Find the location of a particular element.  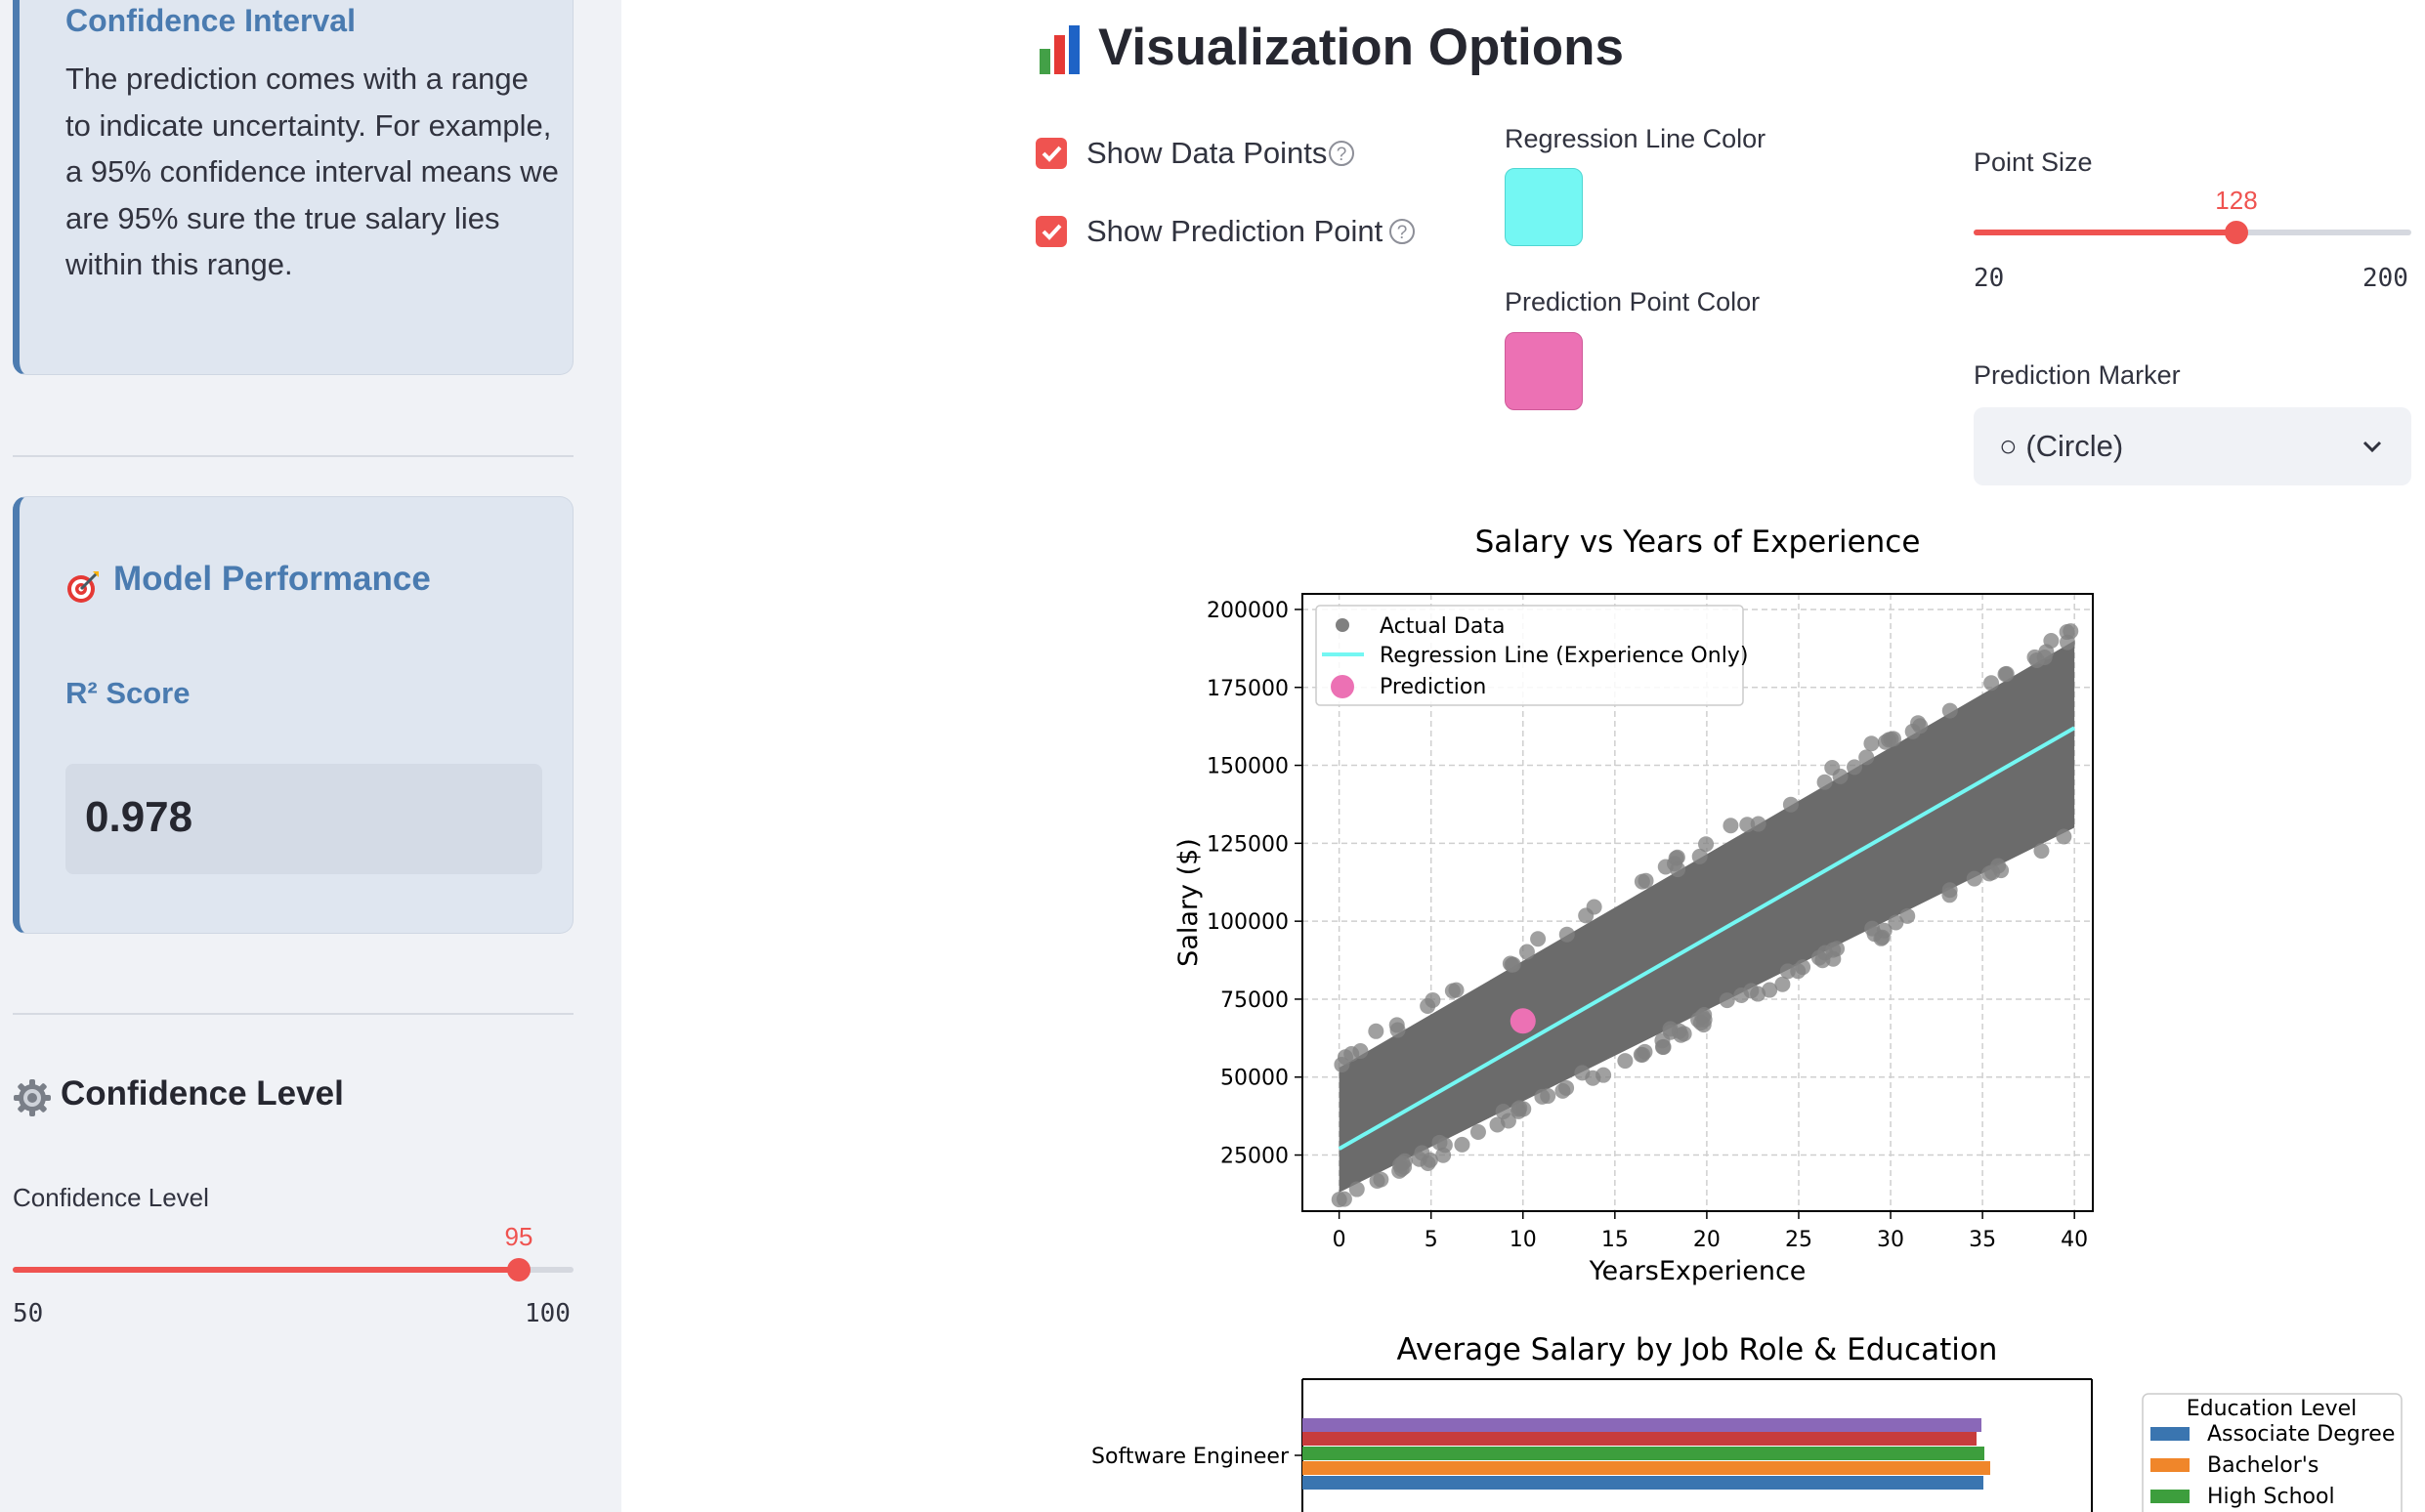

chevron-down-icon is located at coordinates (2373, 446).